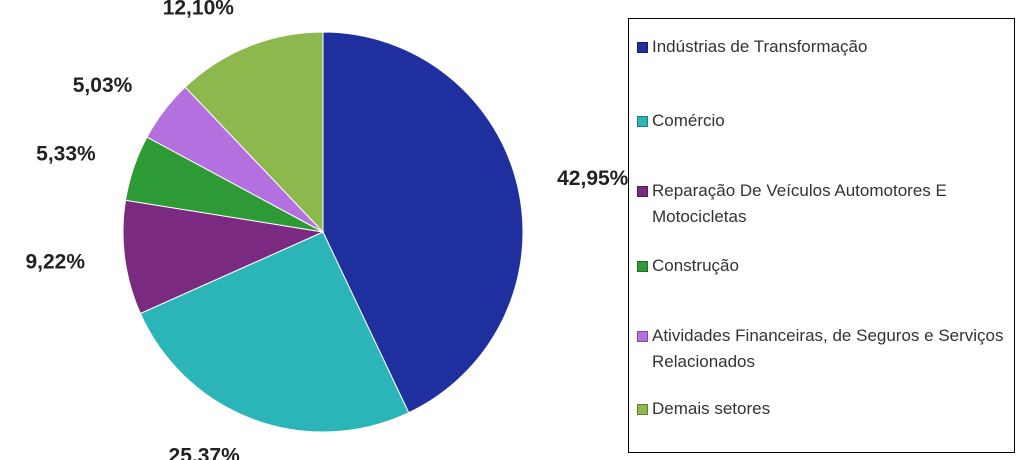 Image resolution: width=1025 pixels, height=460 pixels. What do you see at coordinates (66, 153) in the screenshot?
I see `data-label: 5,33%` at bounding box center [66, 153].